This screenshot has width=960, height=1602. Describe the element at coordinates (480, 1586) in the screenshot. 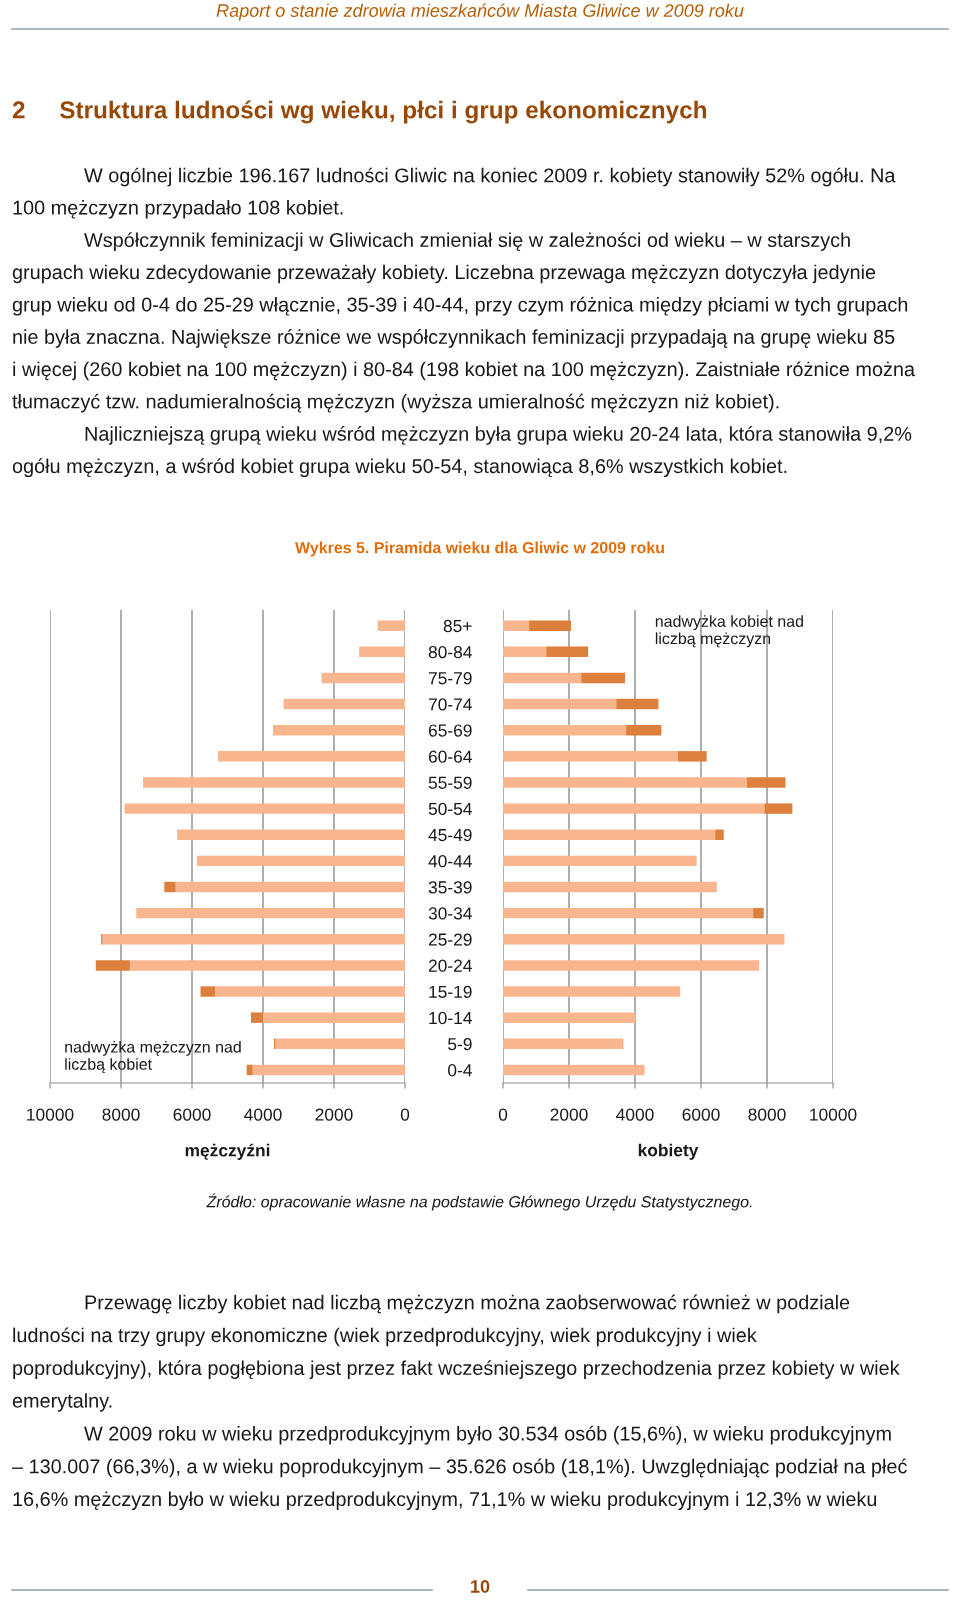

I see `text: 10` at that location.